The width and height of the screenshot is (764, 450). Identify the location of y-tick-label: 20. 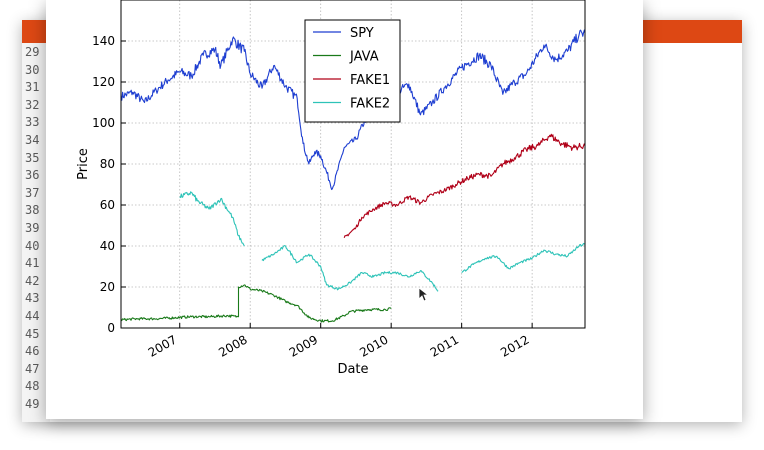
(107, 287).